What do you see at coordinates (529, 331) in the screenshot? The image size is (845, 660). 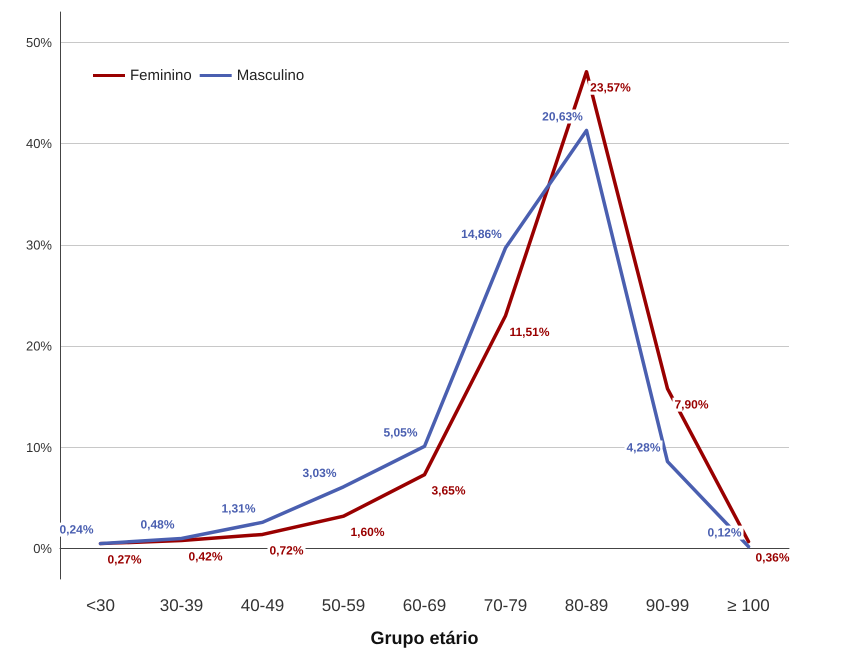 I see `annotation: 11,51%` at bounding box center [529, 331].